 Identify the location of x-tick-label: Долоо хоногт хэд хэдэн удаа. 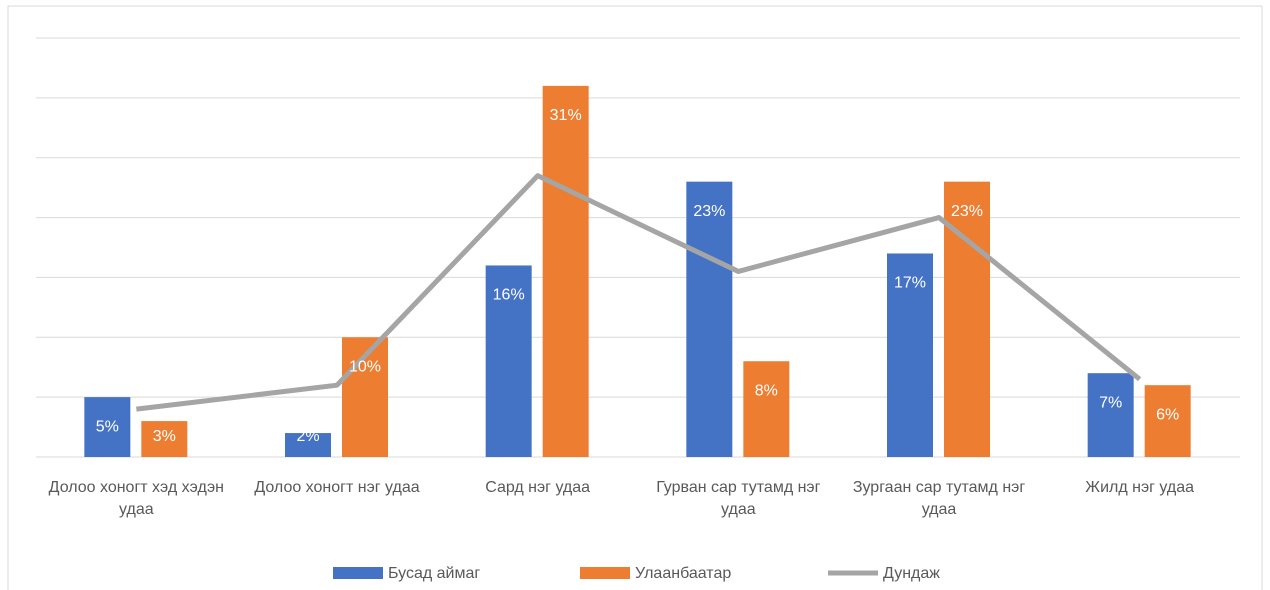
(136, 498).